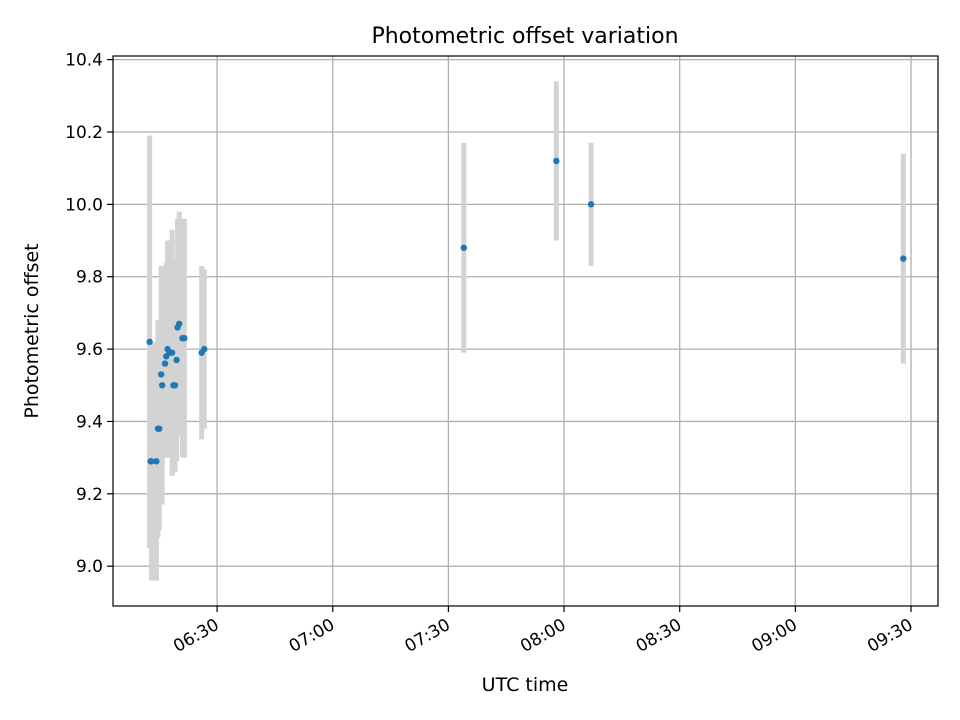 The height and width of the screenshot is (720, 960). I want to click on y-tick-label: 9.8, so click(89, 278).